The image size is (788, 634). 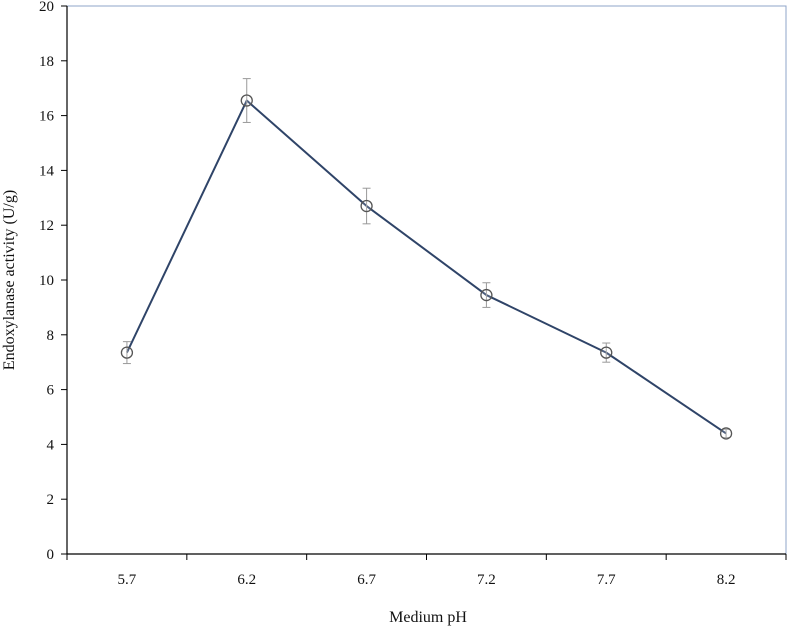 I want to click on y-tick-label: 4, so click(x=51, y=445).